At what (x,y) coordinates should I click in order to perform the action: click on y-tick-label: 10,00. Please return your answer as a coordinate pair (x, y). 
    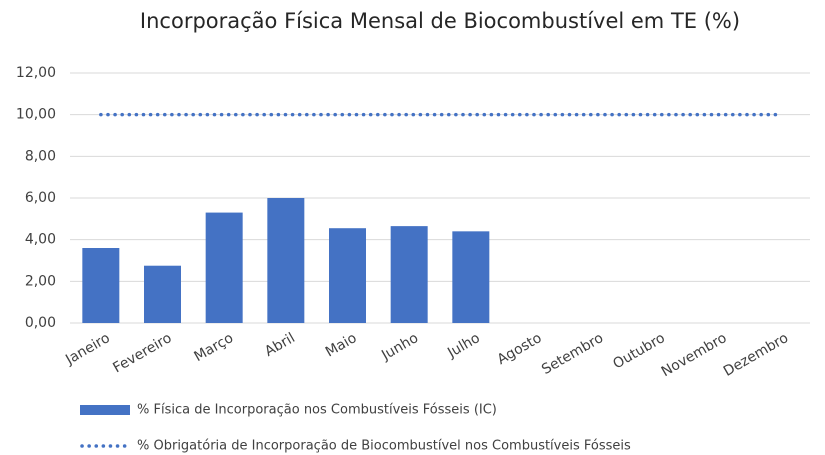
    Looking at the image, I should click on (36, 115).